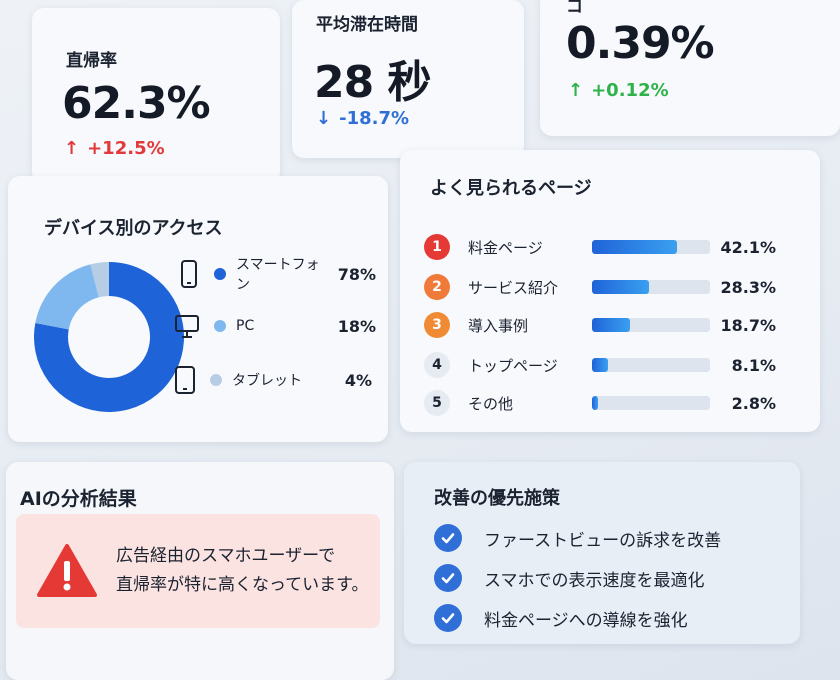 The image size is (840, 680). I want to click on rank-page-name: サービス紹介, so click(513, 287).